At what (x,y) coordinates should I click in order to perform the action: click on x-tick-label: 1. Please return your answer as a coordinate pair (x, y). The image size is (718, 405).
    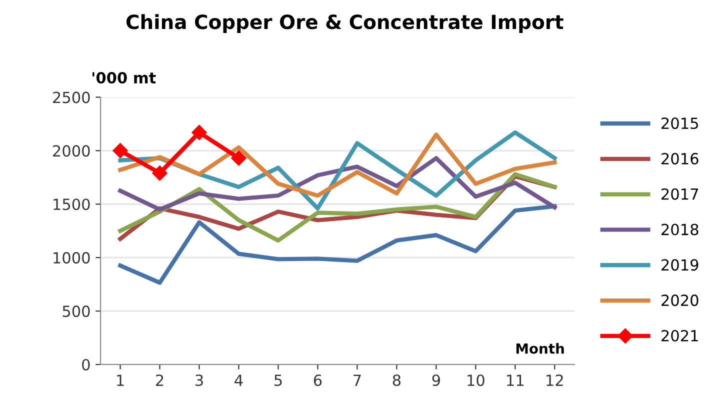
    Looking at the image, I should click on (120, 380).